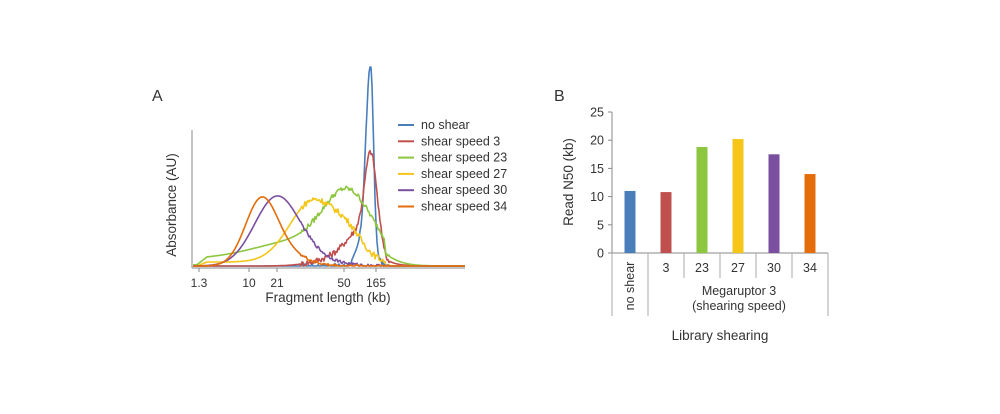 This screenshot has height=414, width=1000. Describe the element at coordinates (597, 169) in the screenshot. I see `panel-b-y-tick-label: 15` at that location.